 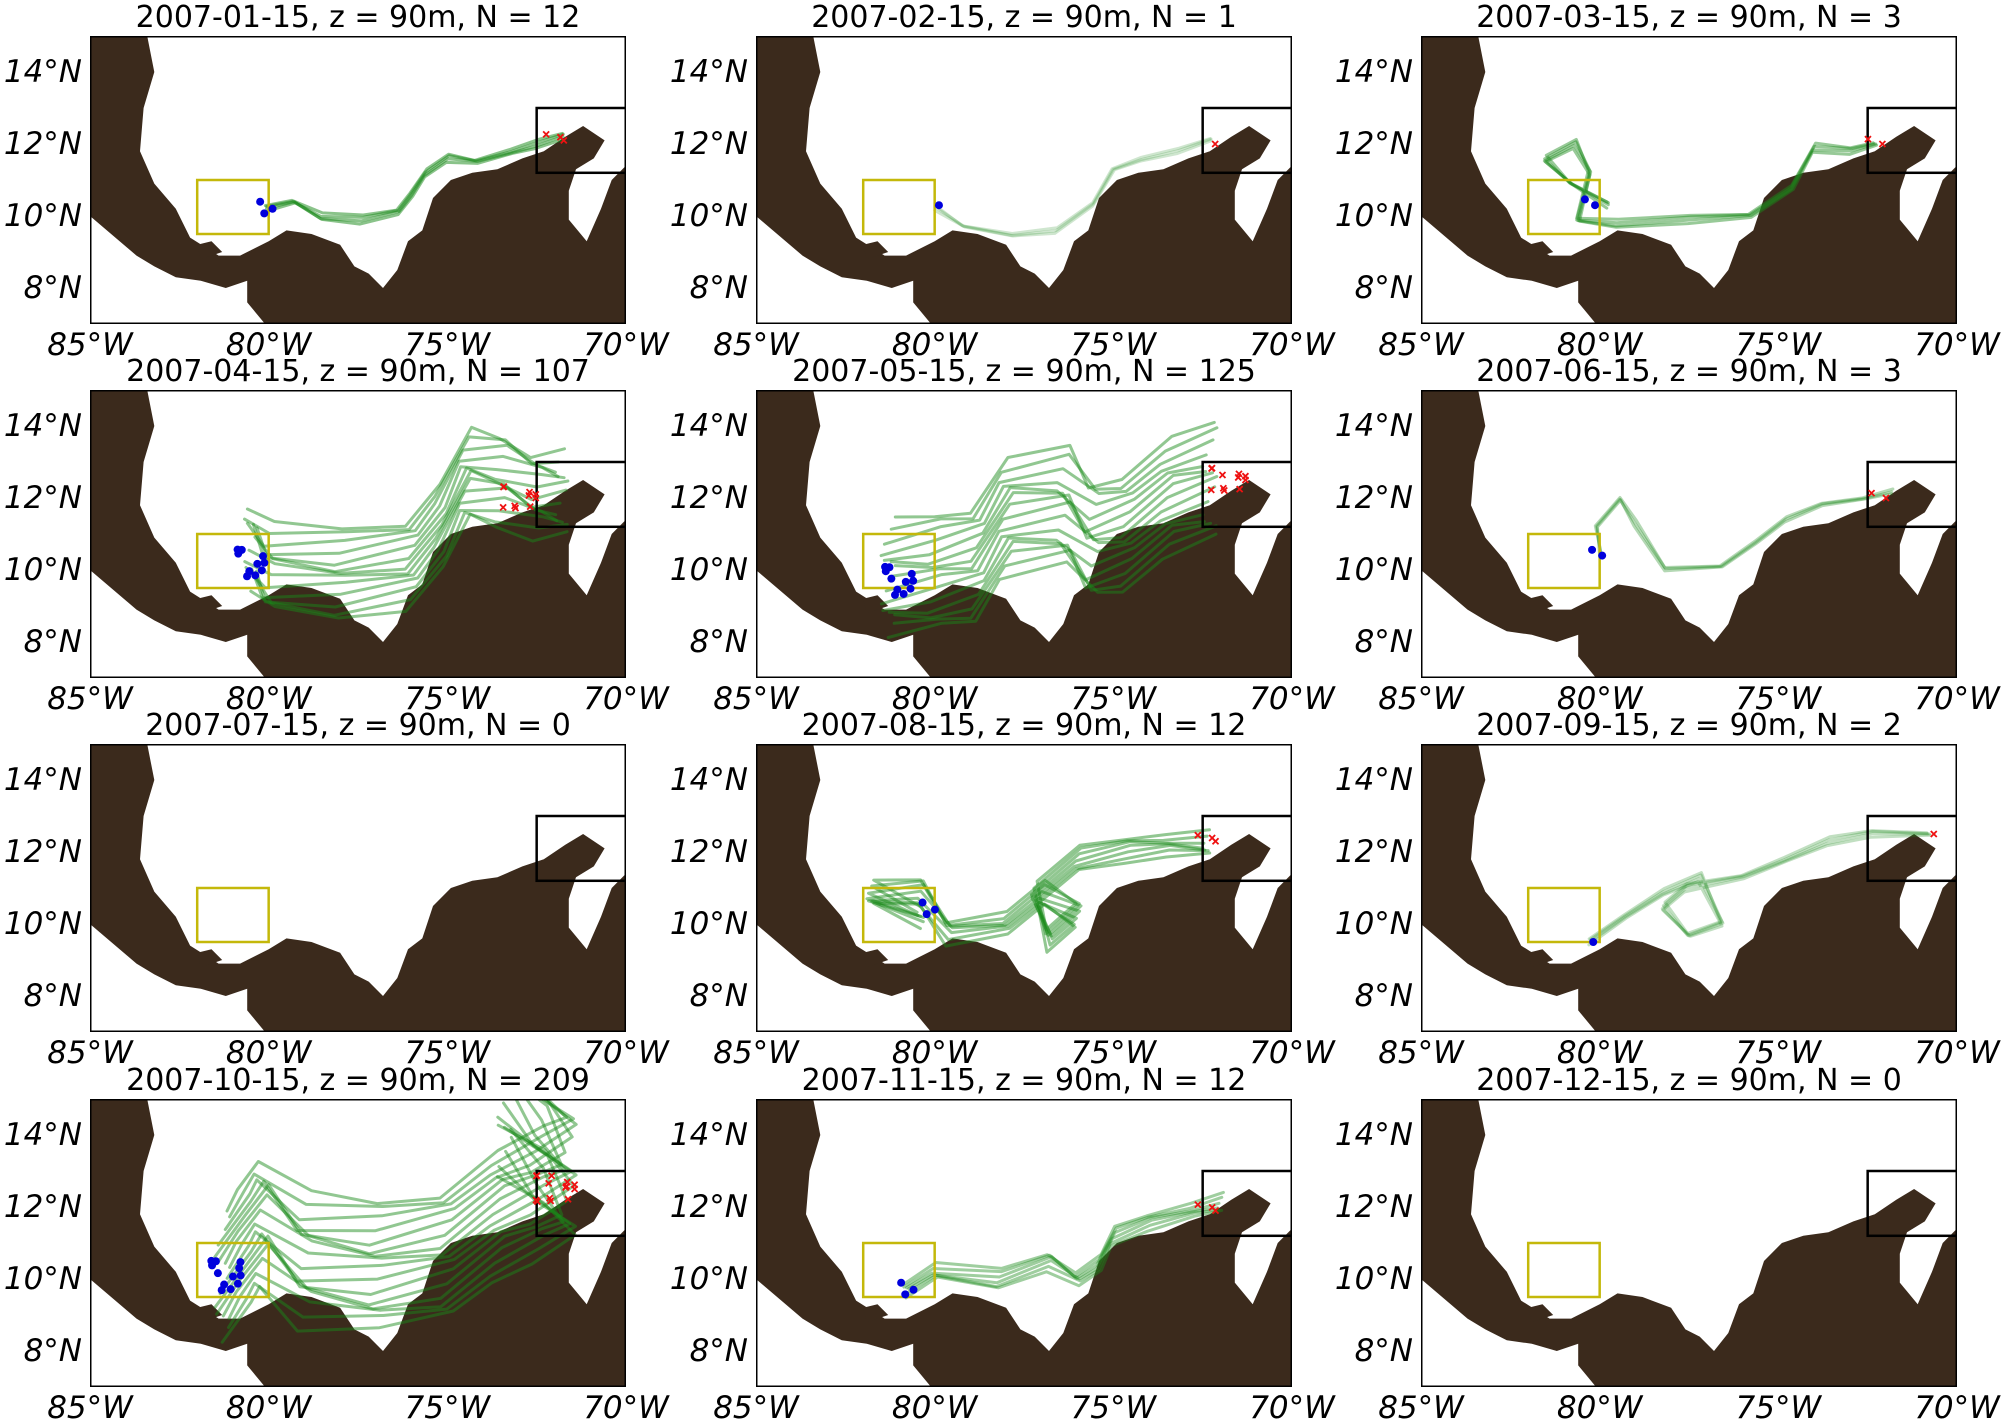 What do you see at coordinates (1689, 17) in the screenshot?
I see `panel-title: 2007-03-15, z = 90m, N = 3` at bounding box center [1689, 17].